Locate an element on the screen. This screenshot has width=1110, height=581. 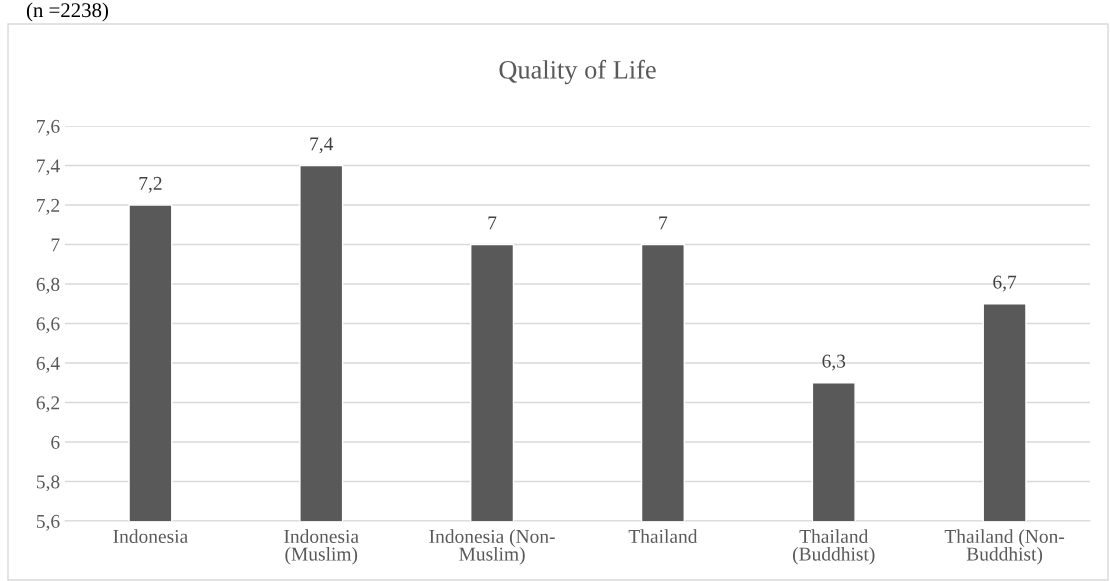
data-label: 7,2 is located at coordinates (150, 184).